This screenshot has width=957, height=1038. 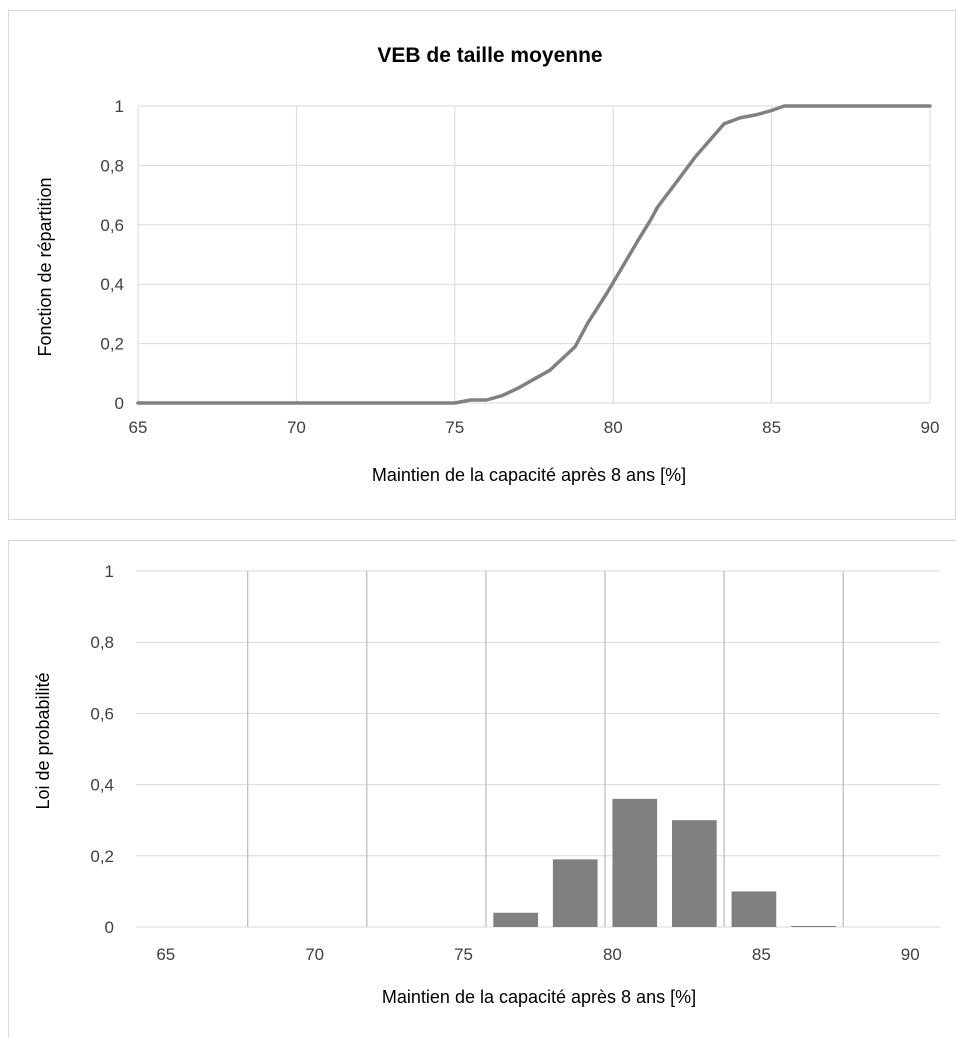 I want to click on pdf-y-tick-label: 0,4, so click(x=102, y=785).